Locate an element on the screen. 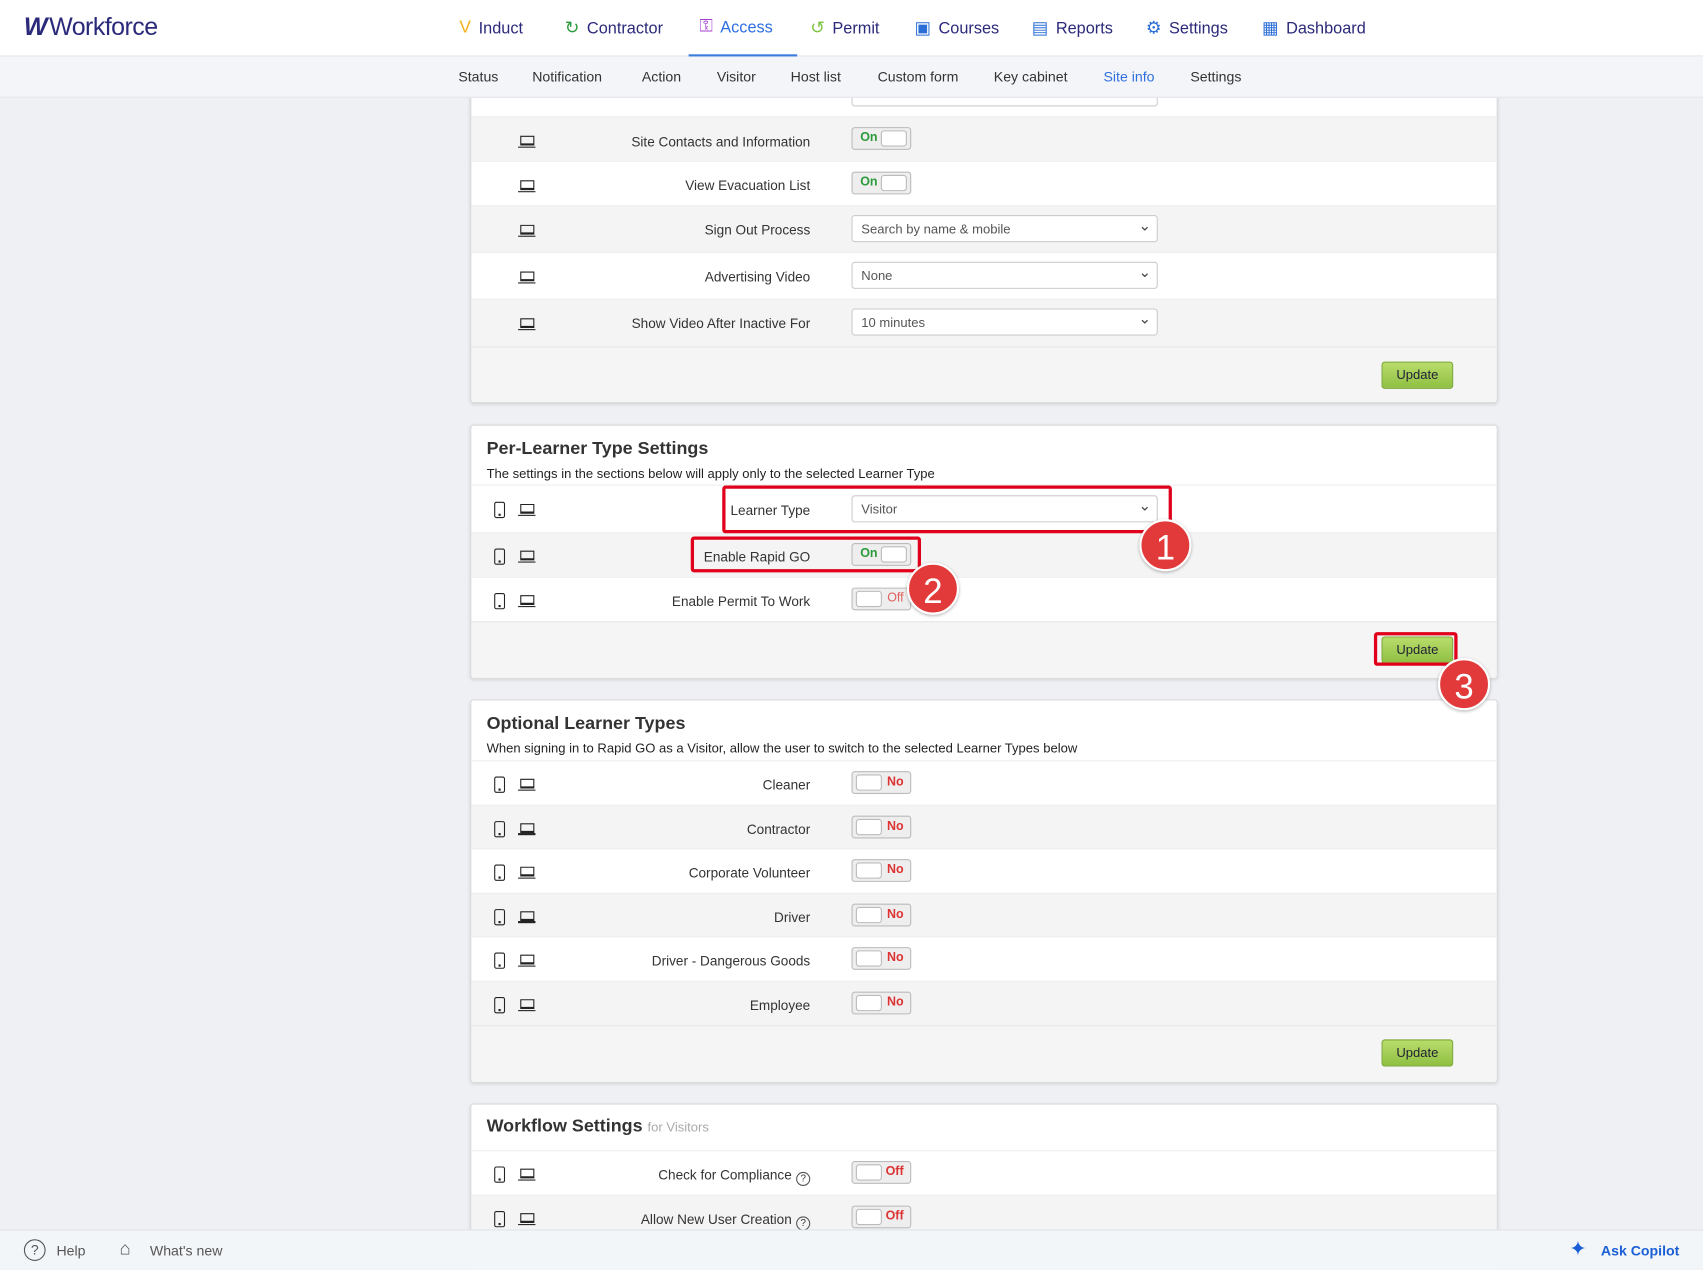 The height and width of the screenshot is (1270, 1703). sign-out-process-select: Search by name & mobile is located at coordinates (1004, 229).